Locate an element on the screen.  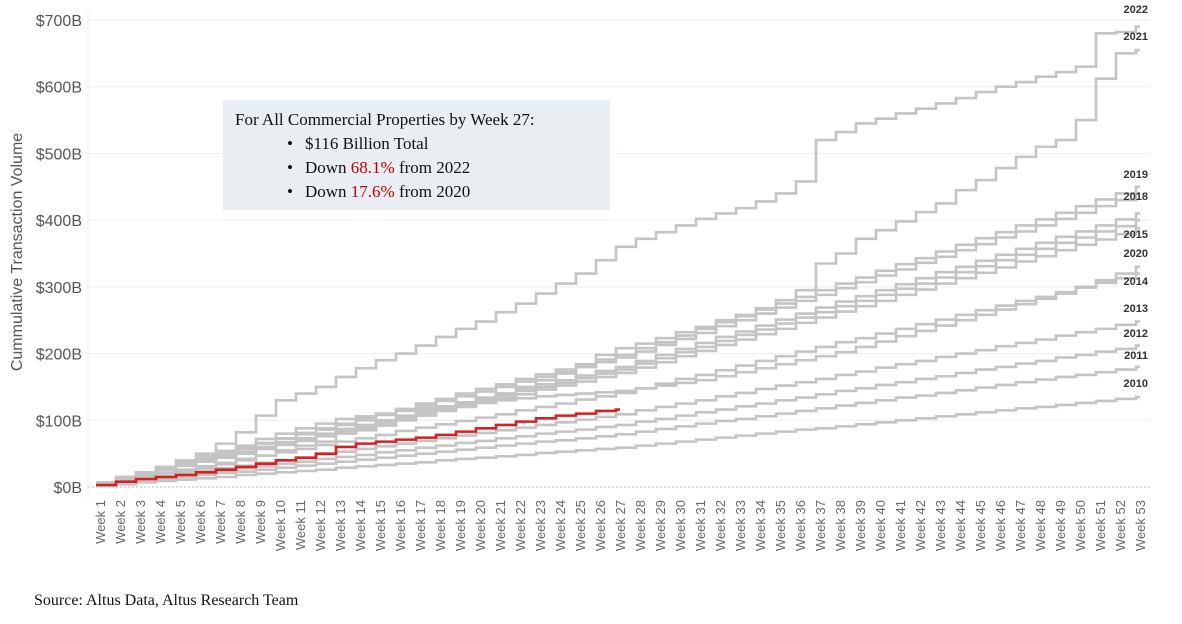
series-label-2019: 2019 is located at coordinates (1136, 175).